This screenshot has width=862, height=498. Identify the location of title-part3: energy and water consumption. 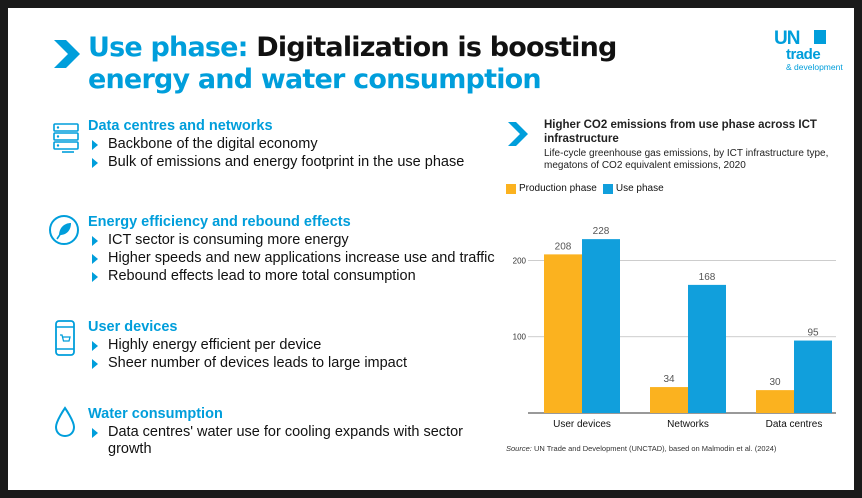
(315, 79).